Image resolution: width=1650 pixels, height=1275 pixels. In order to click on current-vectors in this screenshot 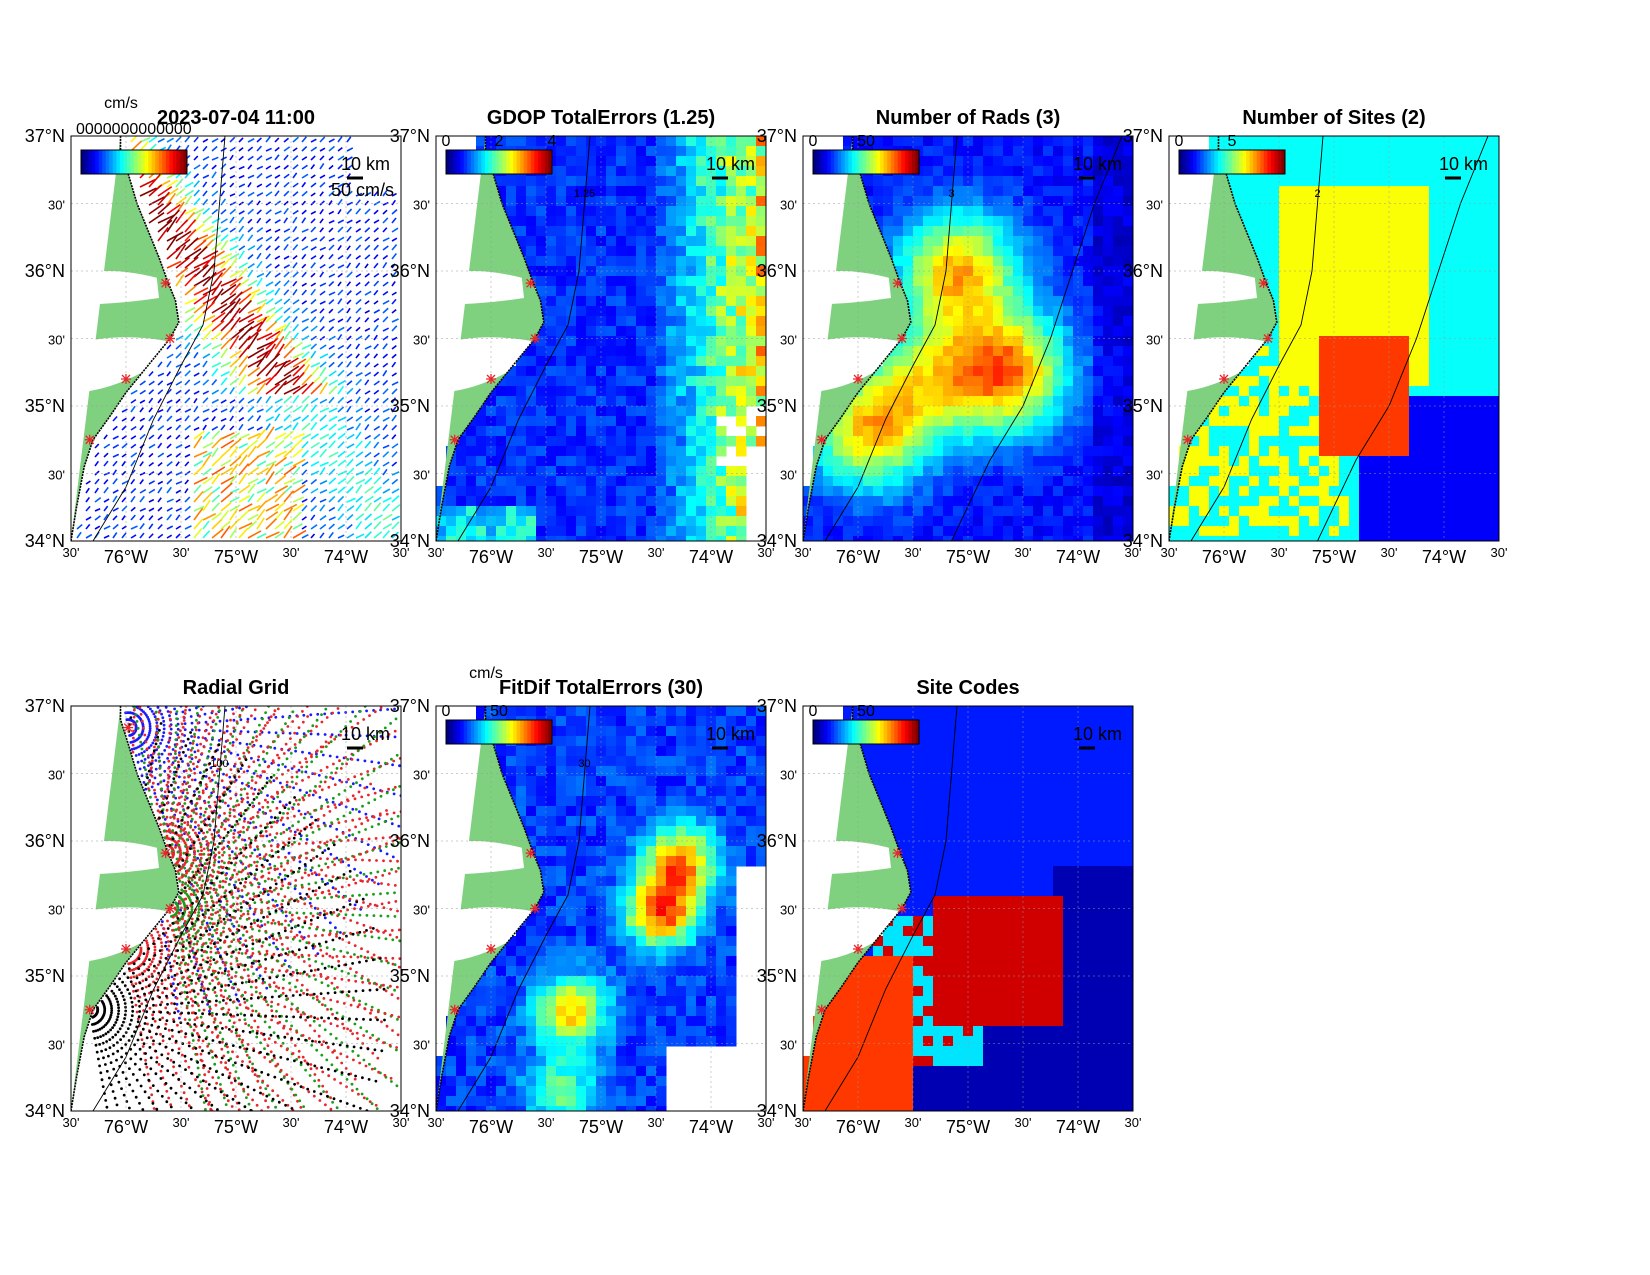, I will do `click(238, 337)`.